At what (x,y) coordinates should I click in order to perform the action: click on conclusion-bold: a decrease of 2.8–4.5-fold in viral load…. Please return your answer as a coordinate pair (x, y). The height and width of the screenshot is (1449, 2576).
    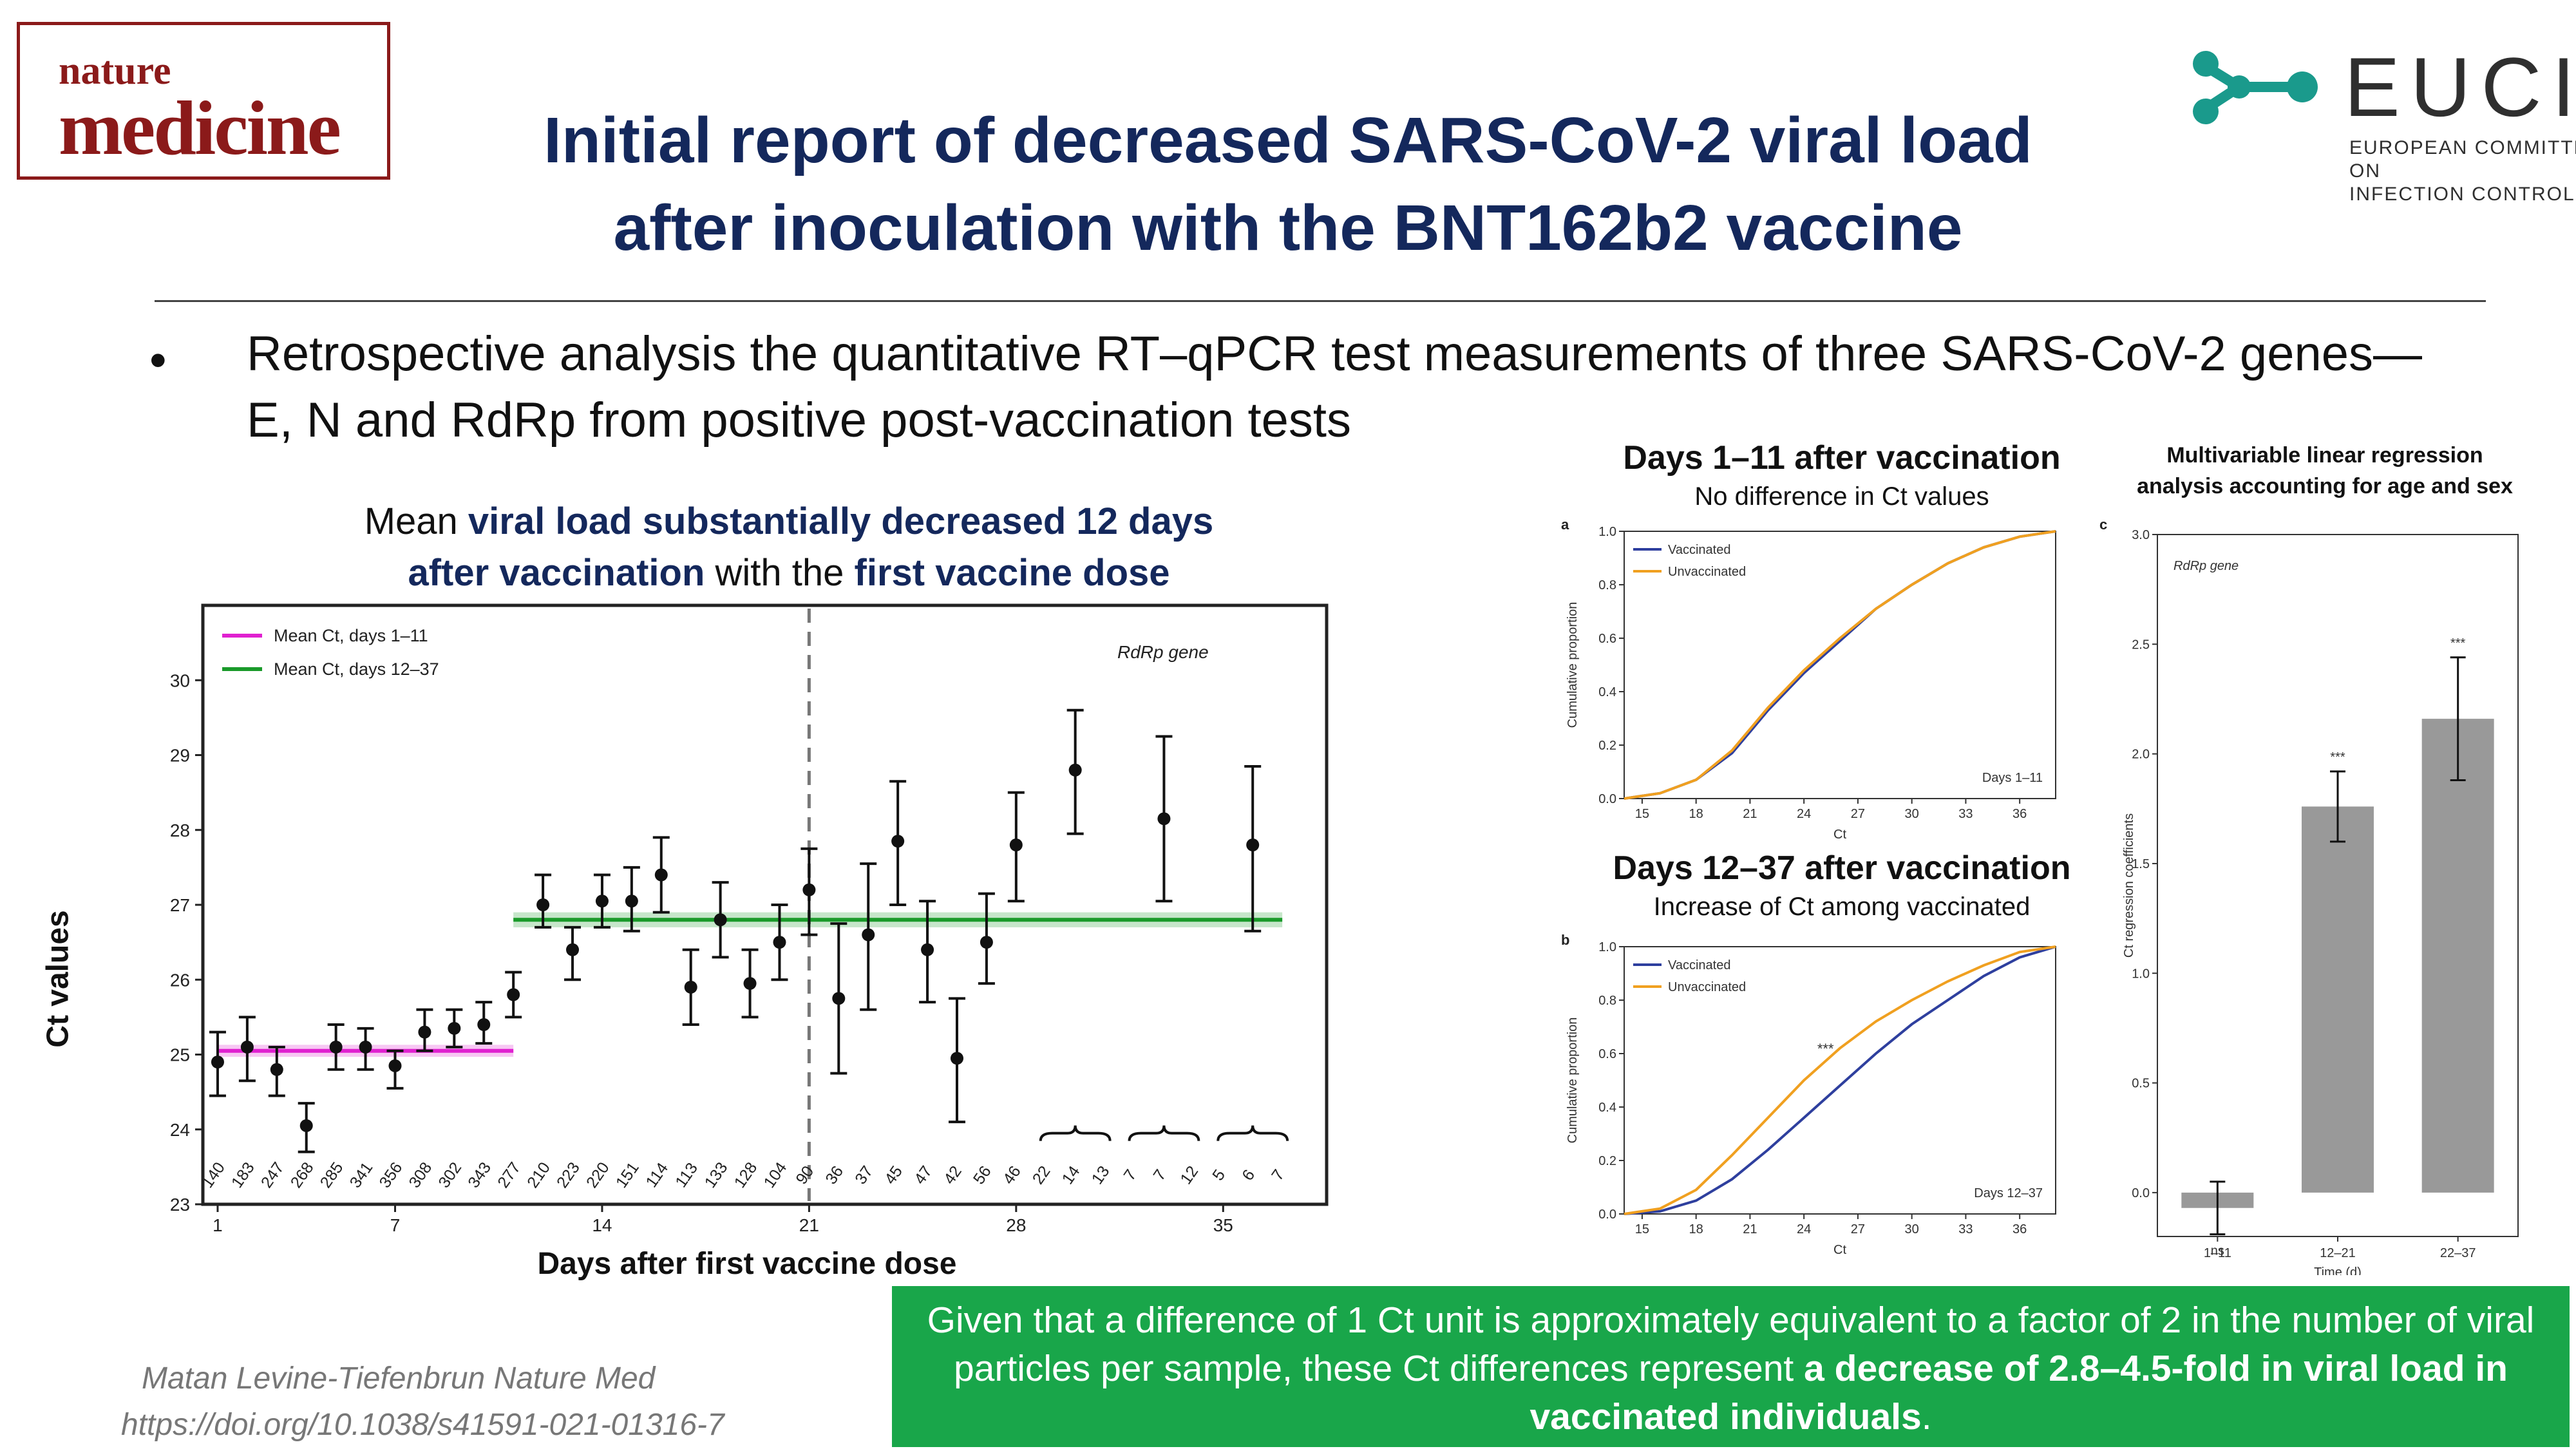
    Looking at the image, I should click on (2019, 1393).